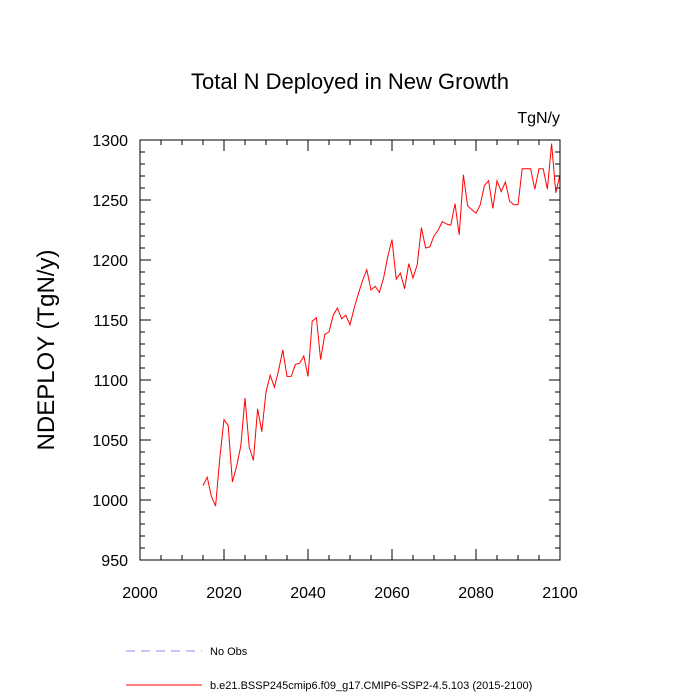 The width and height of the screenshot is (700, 700). I want to click on y-tick-label: 1100, so click(111, 381).